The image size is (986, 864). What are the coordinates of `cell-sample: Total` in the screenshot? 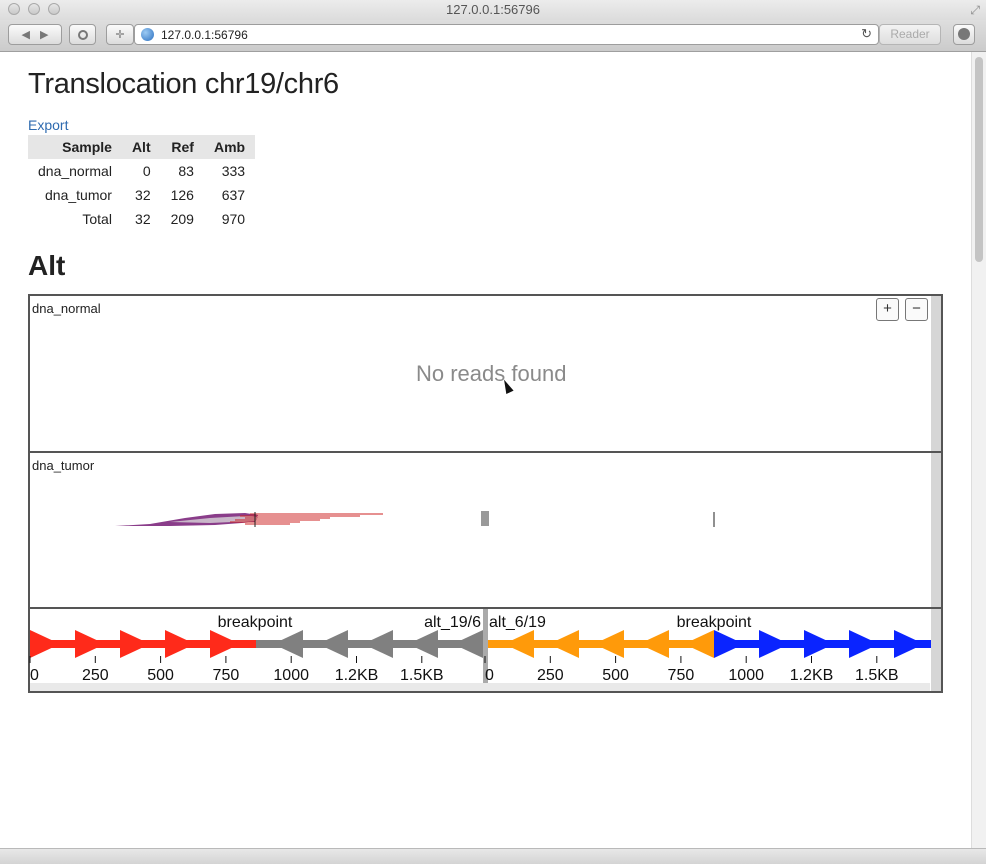 It's located at (97, 219).